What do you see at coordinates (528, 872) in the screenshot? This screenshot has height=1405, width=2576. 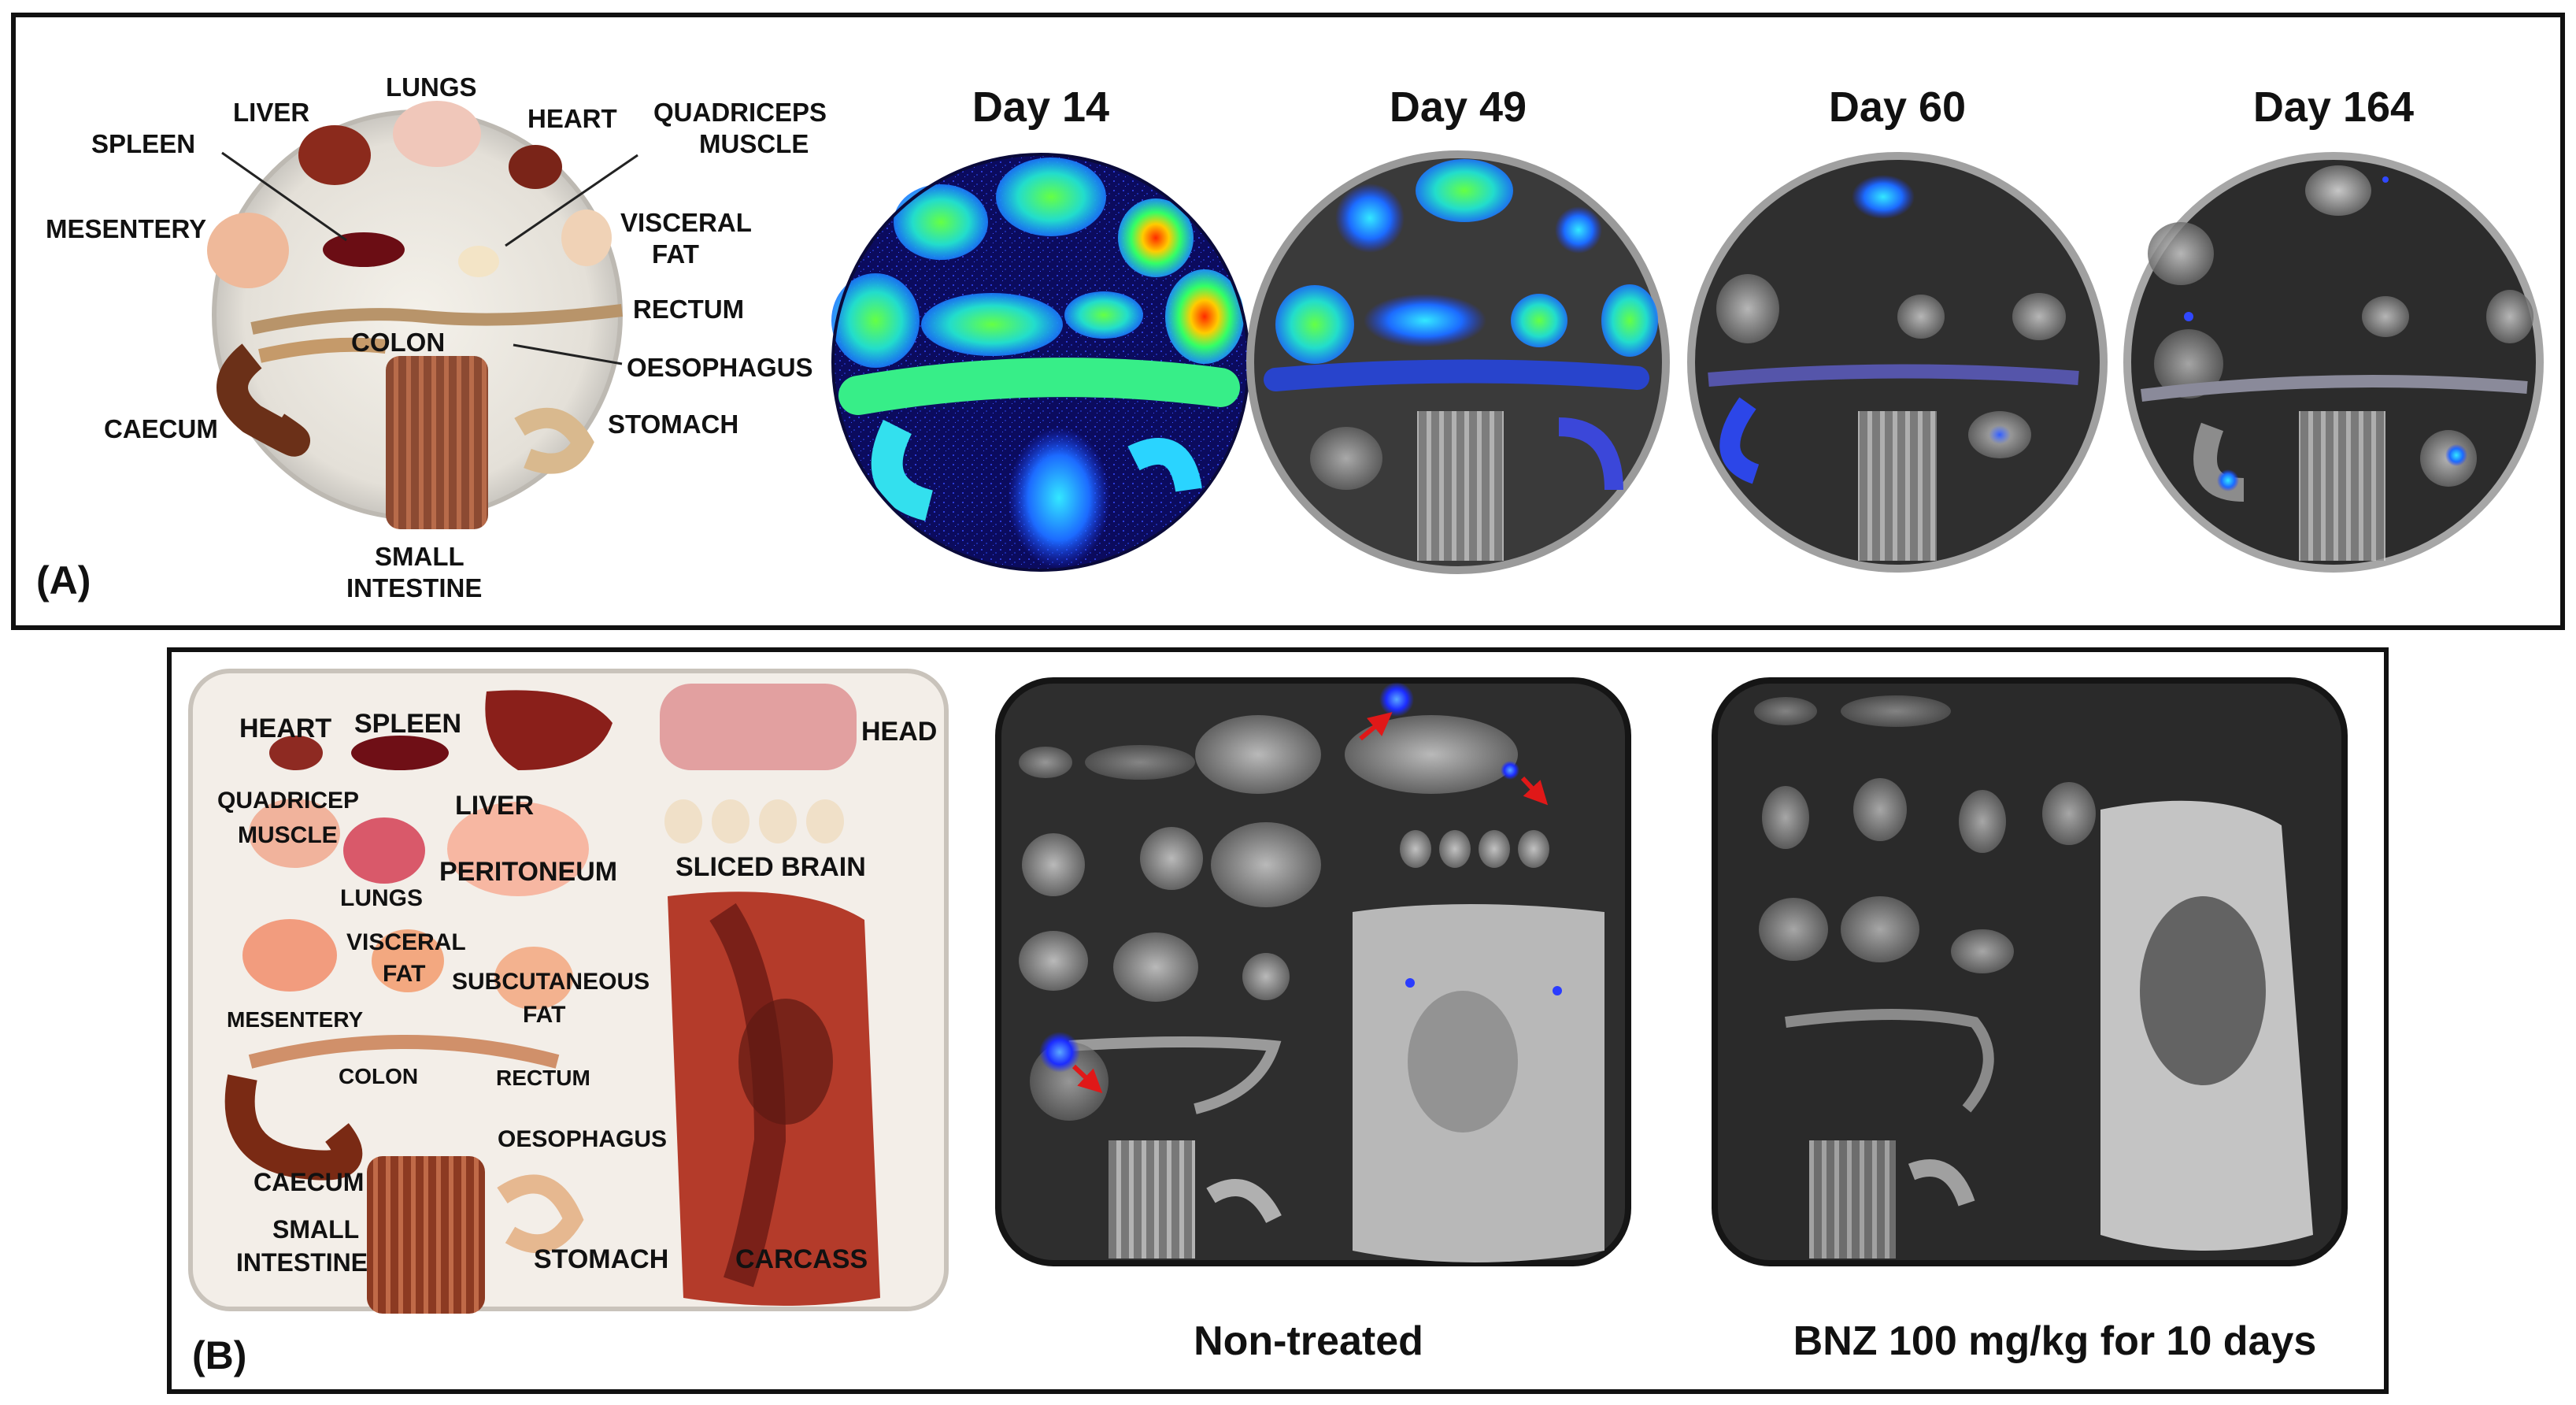 I see `label-b-peritoneum: PERITONEUM` at bounding box center [528, 872].